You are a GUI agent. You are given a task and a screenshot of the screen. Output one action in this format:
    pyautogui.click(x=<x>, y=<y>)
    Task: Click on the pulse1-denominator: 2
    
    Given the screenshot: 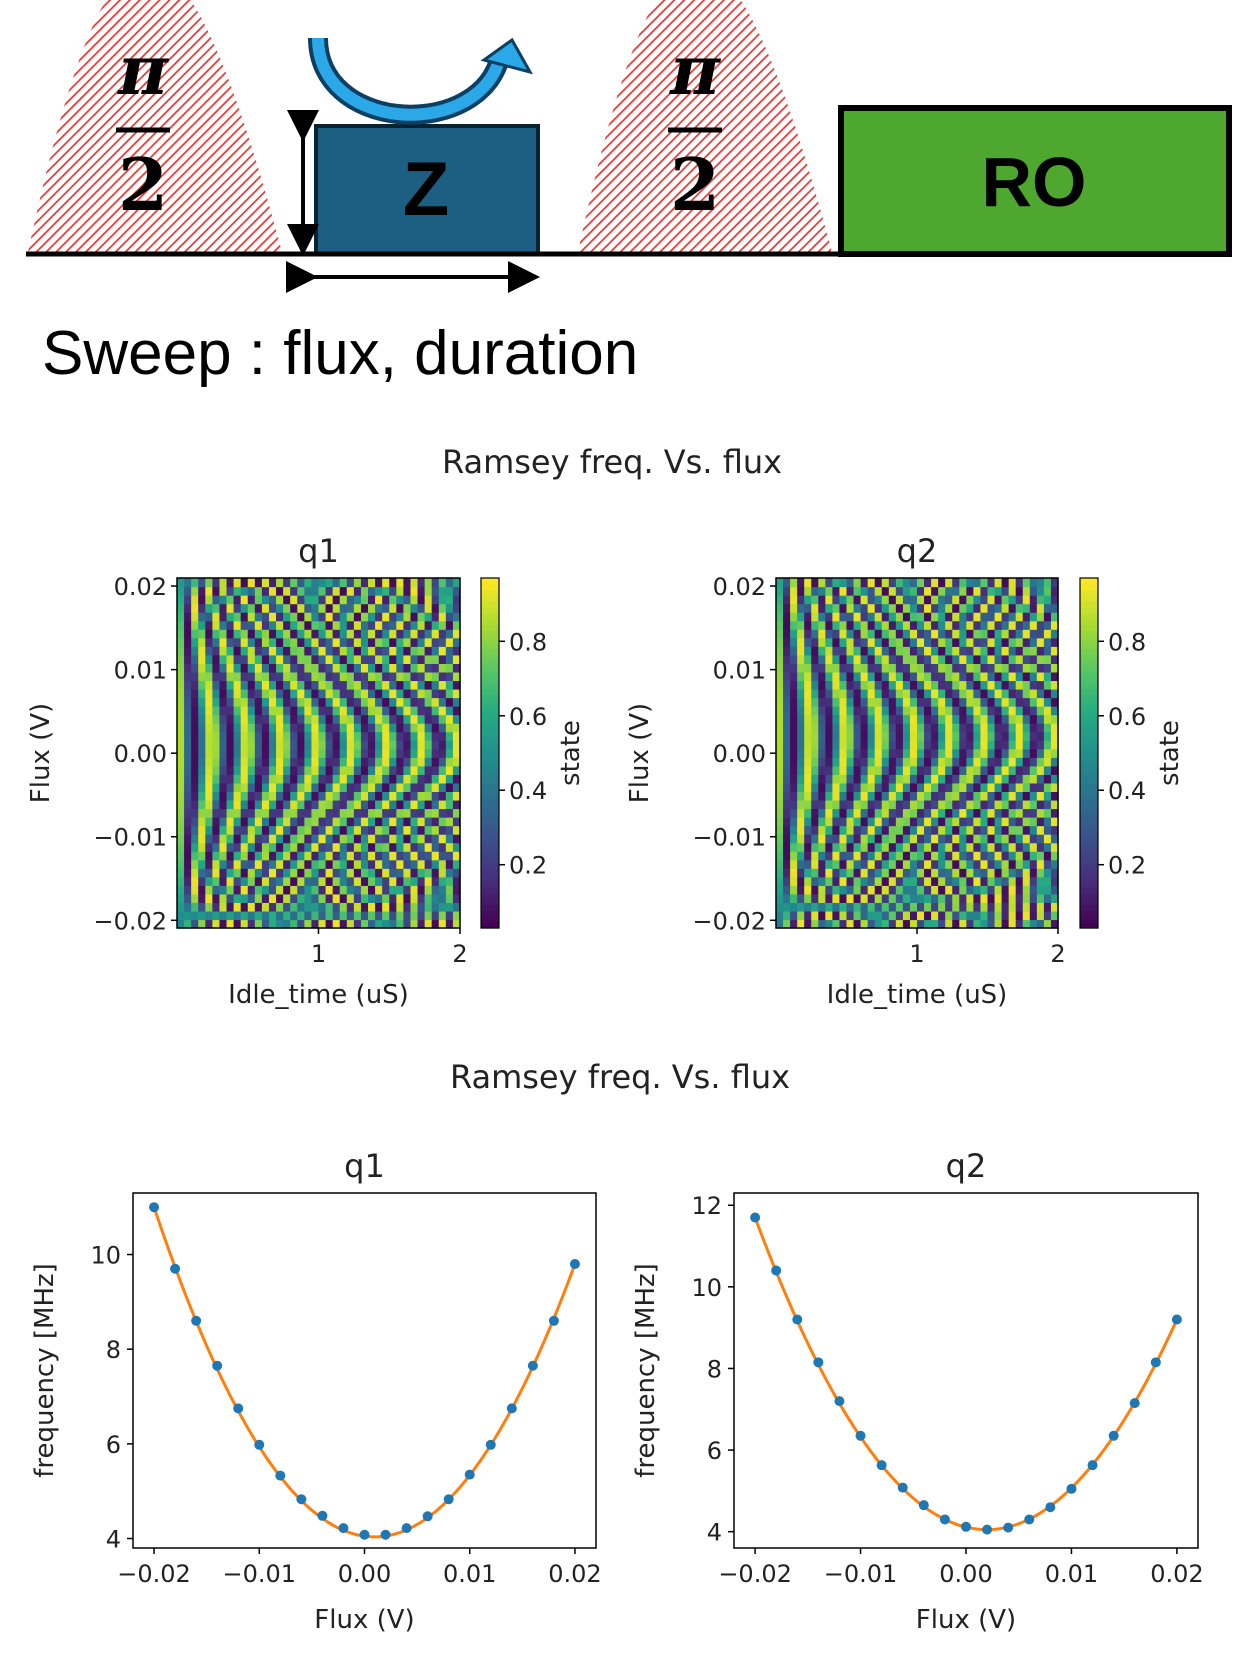 What is the action you would take?
    pyautogui.click(x=143, y=184)
    